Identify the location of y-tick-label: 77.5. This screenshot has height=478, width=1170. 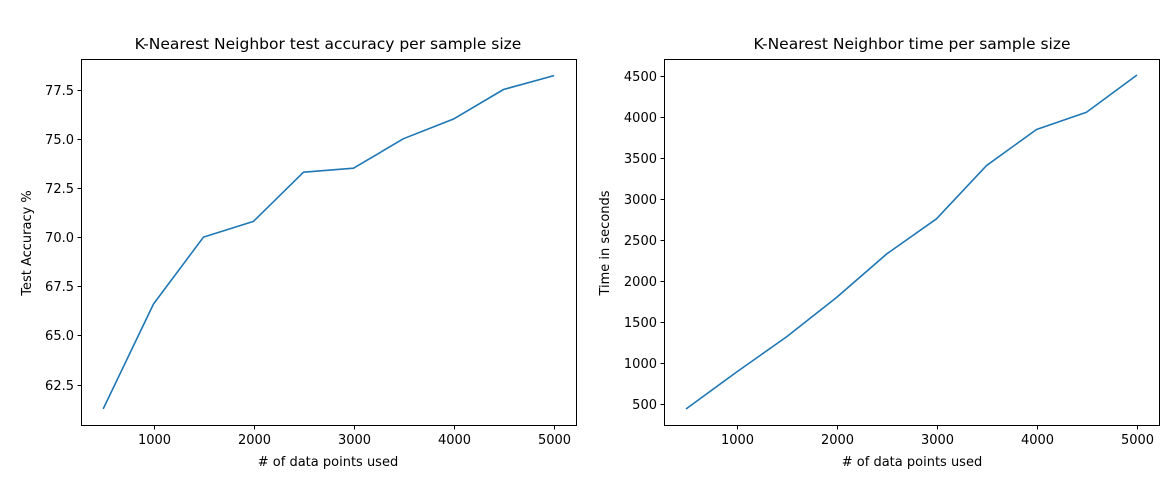
(59, 91).